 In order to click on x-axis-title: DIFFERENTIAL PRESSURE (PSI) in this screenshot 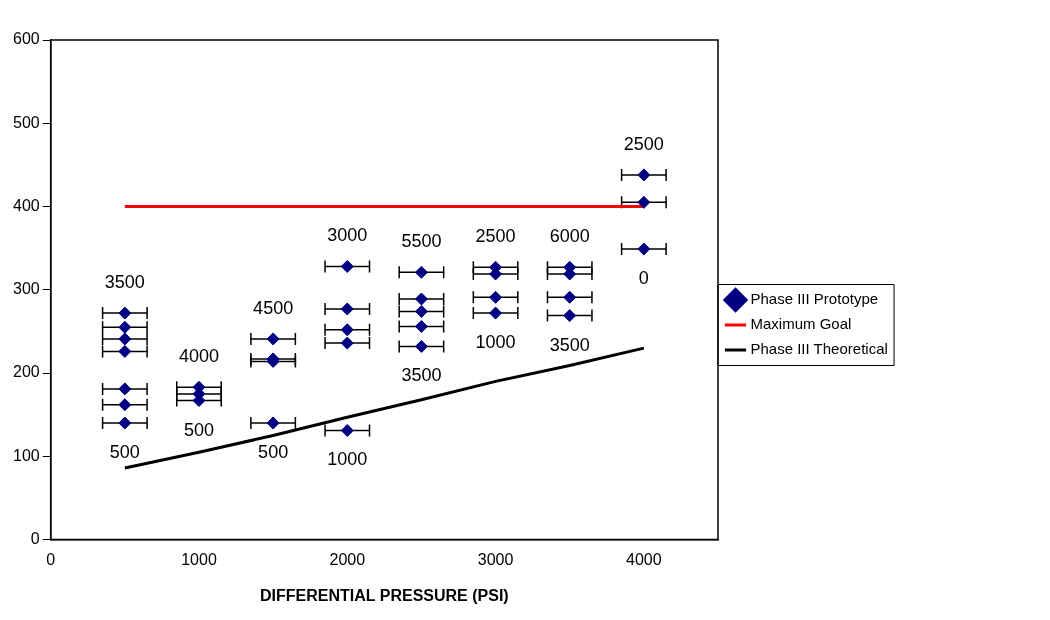, I will do `click(384, 595)`.